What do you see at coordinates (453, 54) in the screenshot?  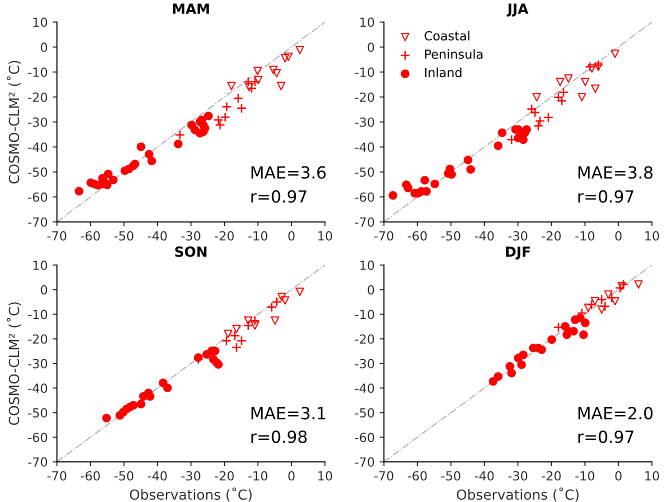 I see `legend-label: Peninsula` at bounding box center [453, 54].